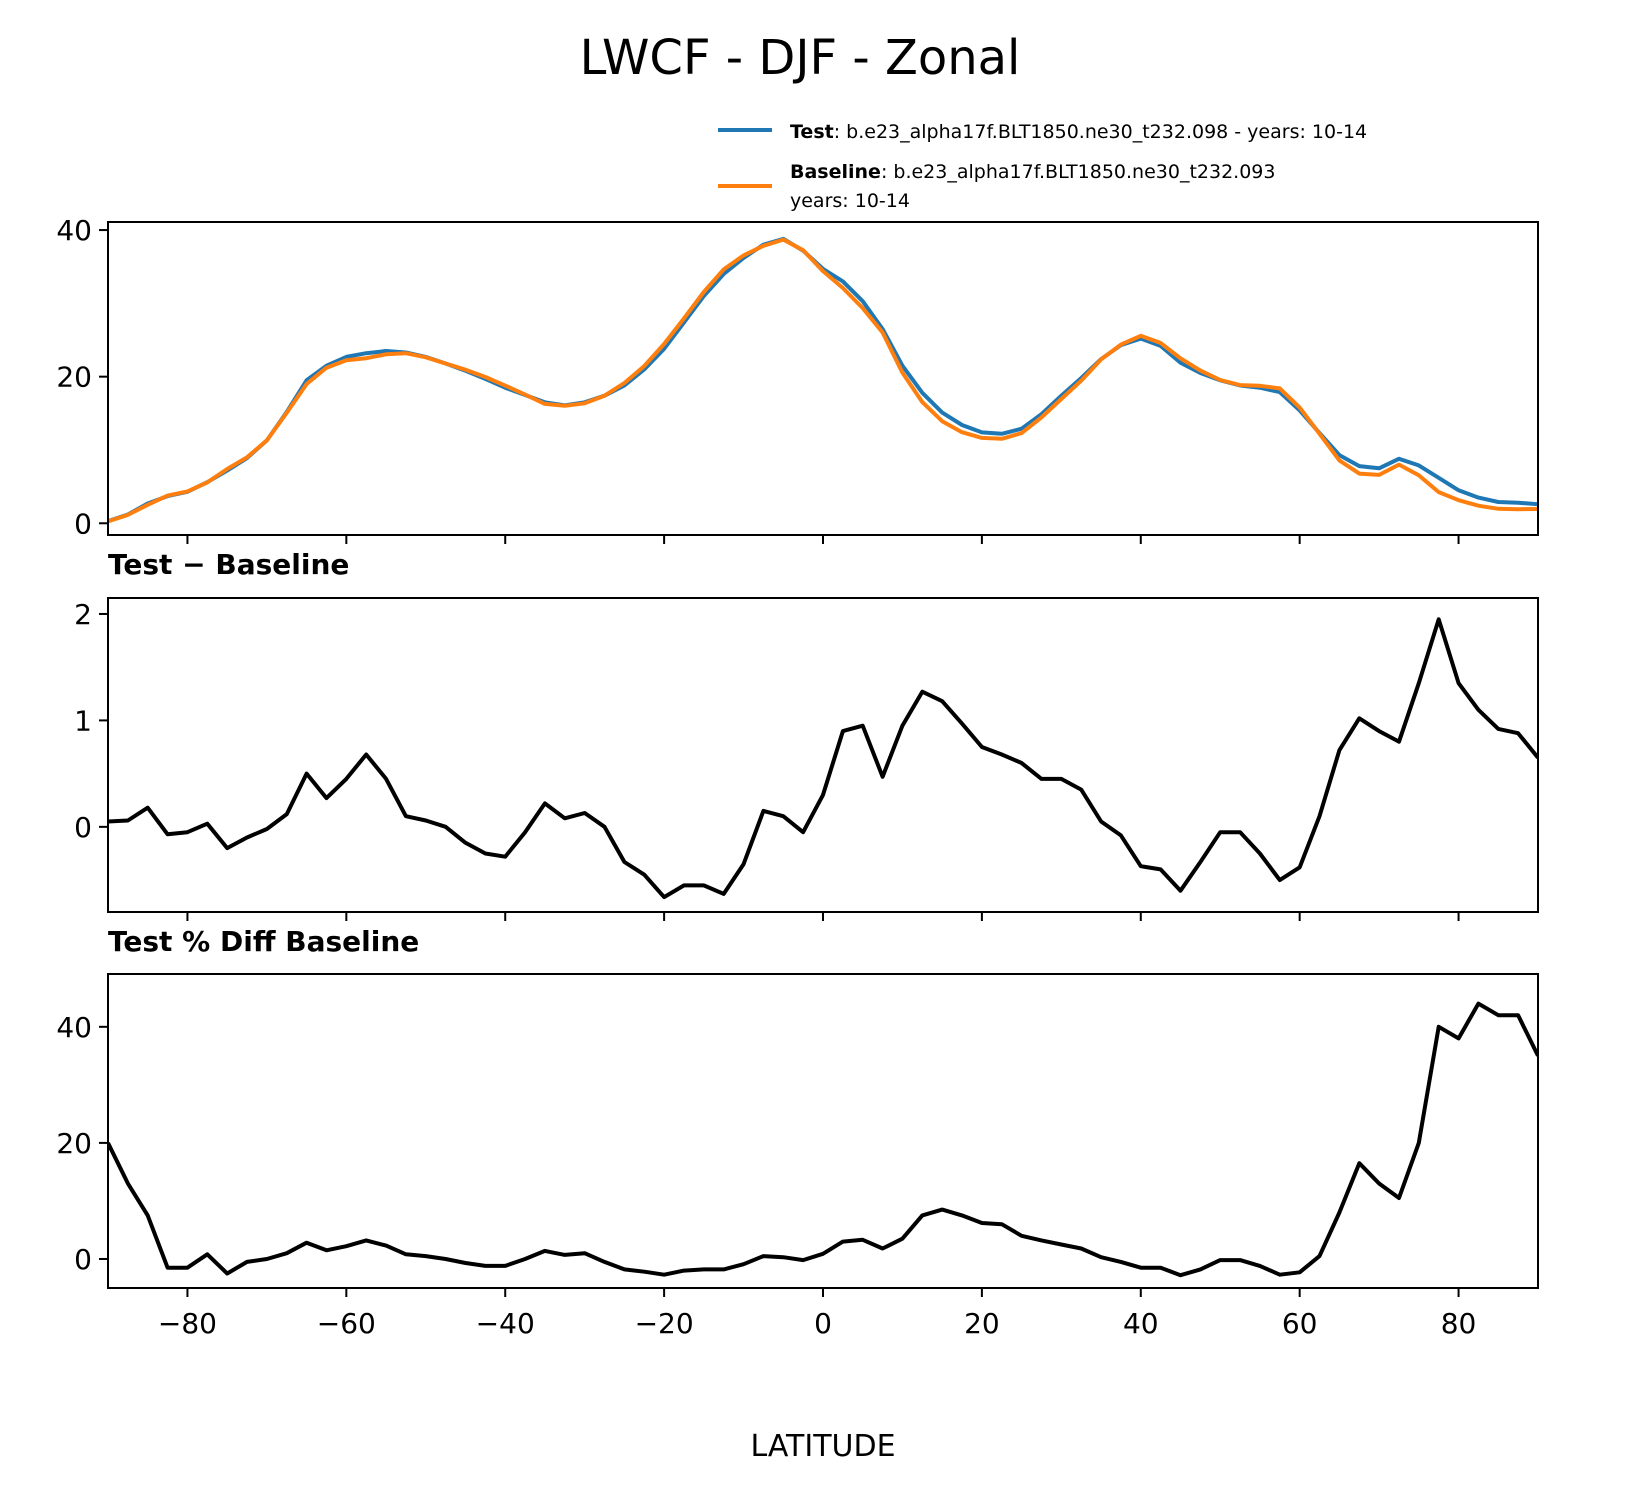  Describe the element at coordinates (83, 720) in the screenshot. I see `y-tick-label: 1` at that location.